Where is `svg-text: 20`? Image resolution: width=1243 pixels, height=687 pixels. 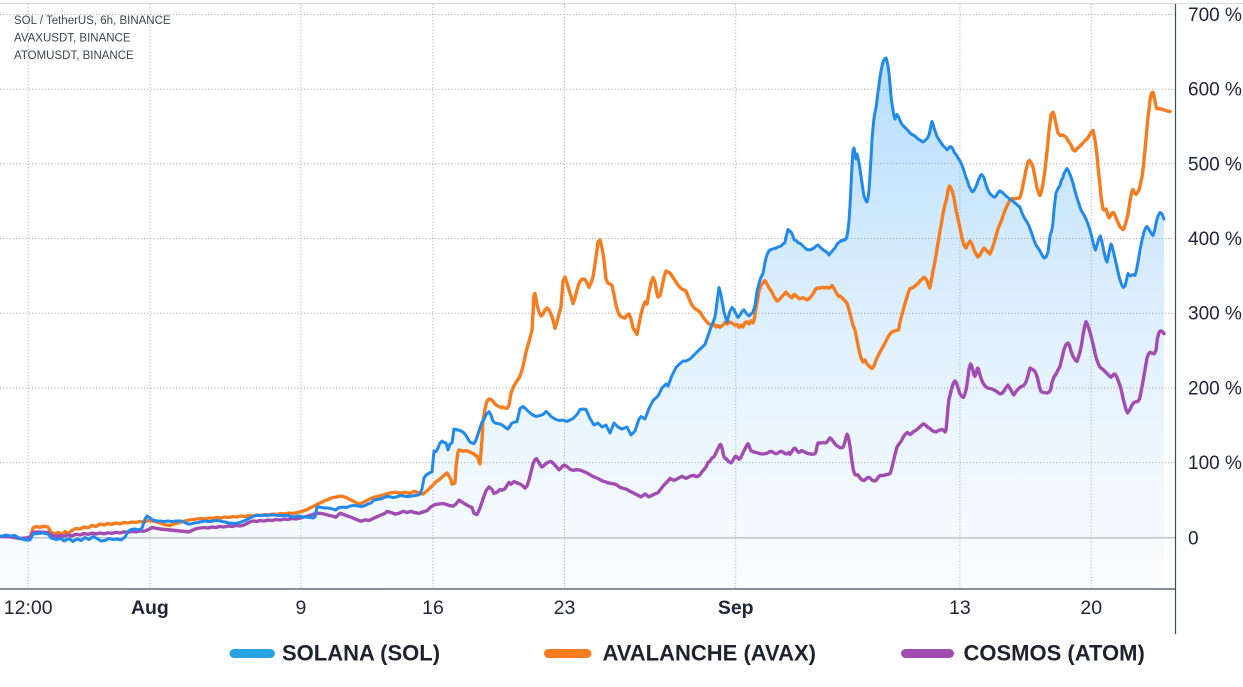 svg-text: 20 is located at coordinates (1091, 608).